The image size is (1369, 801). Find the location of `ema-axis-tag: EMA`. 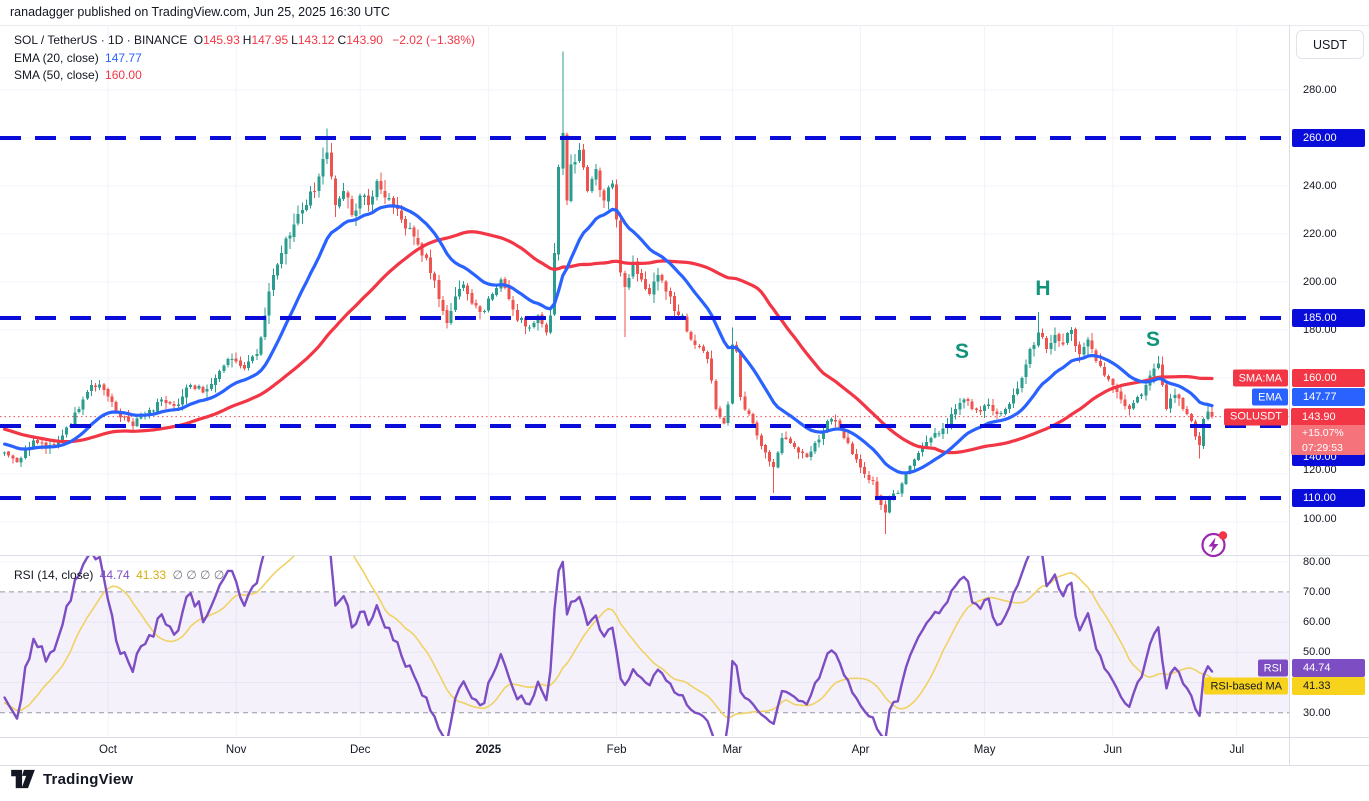

ema-axis-tag: EMA is located at coordinates (1270, 397).